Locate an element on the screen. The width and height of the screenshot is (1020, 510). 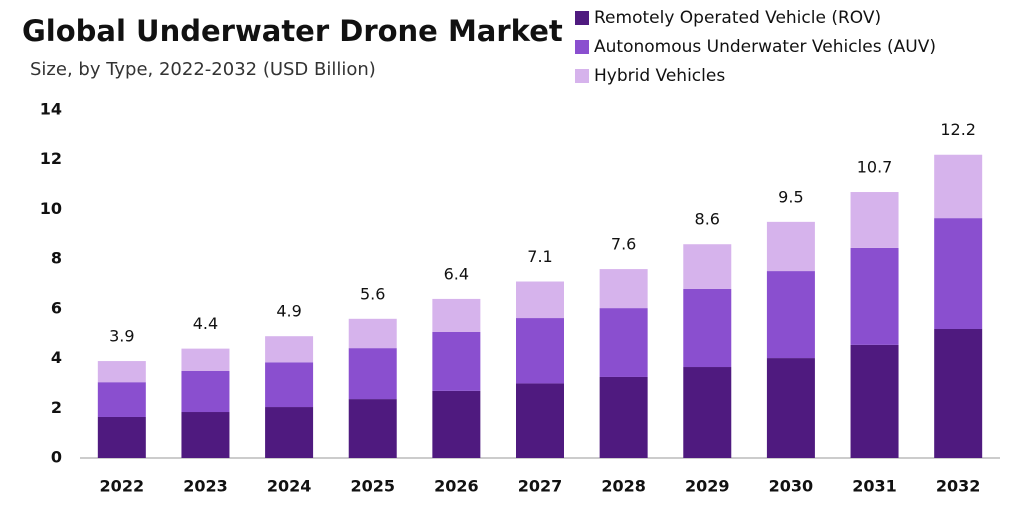
x-tick-label: 2026 is located at coordinates (456, 486).